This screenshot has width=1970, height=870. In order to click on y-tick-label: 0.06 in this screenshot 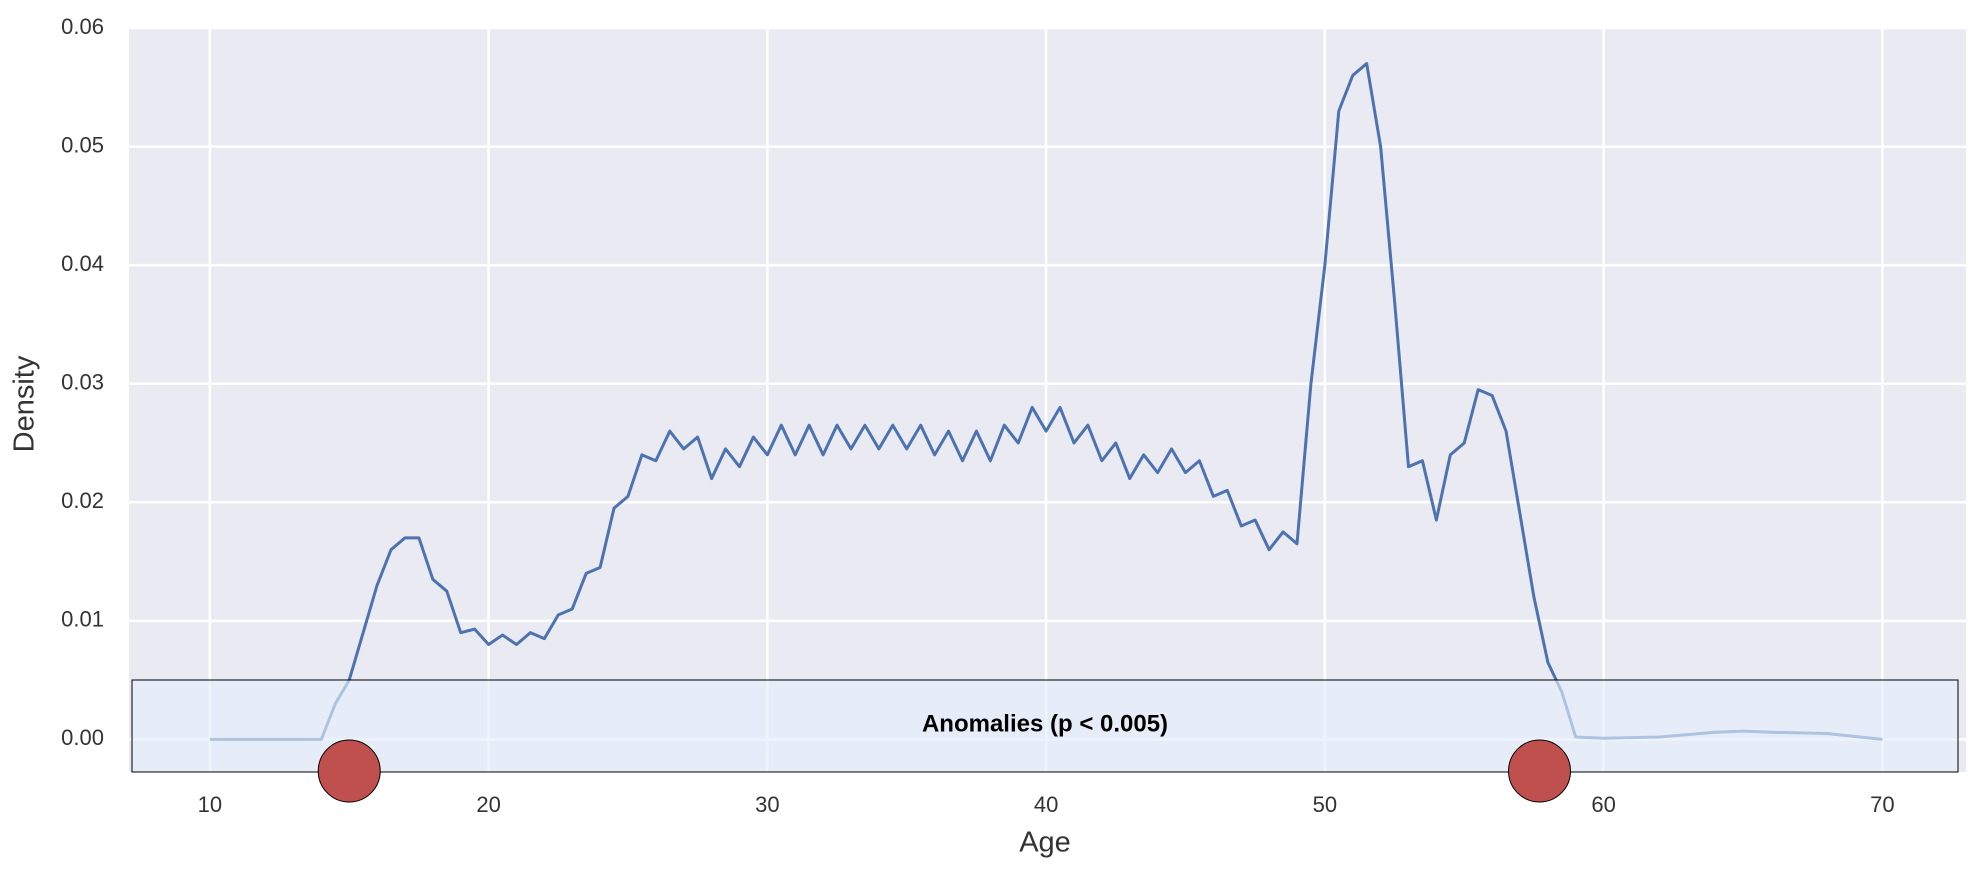, I will do `click(82, 26)`.